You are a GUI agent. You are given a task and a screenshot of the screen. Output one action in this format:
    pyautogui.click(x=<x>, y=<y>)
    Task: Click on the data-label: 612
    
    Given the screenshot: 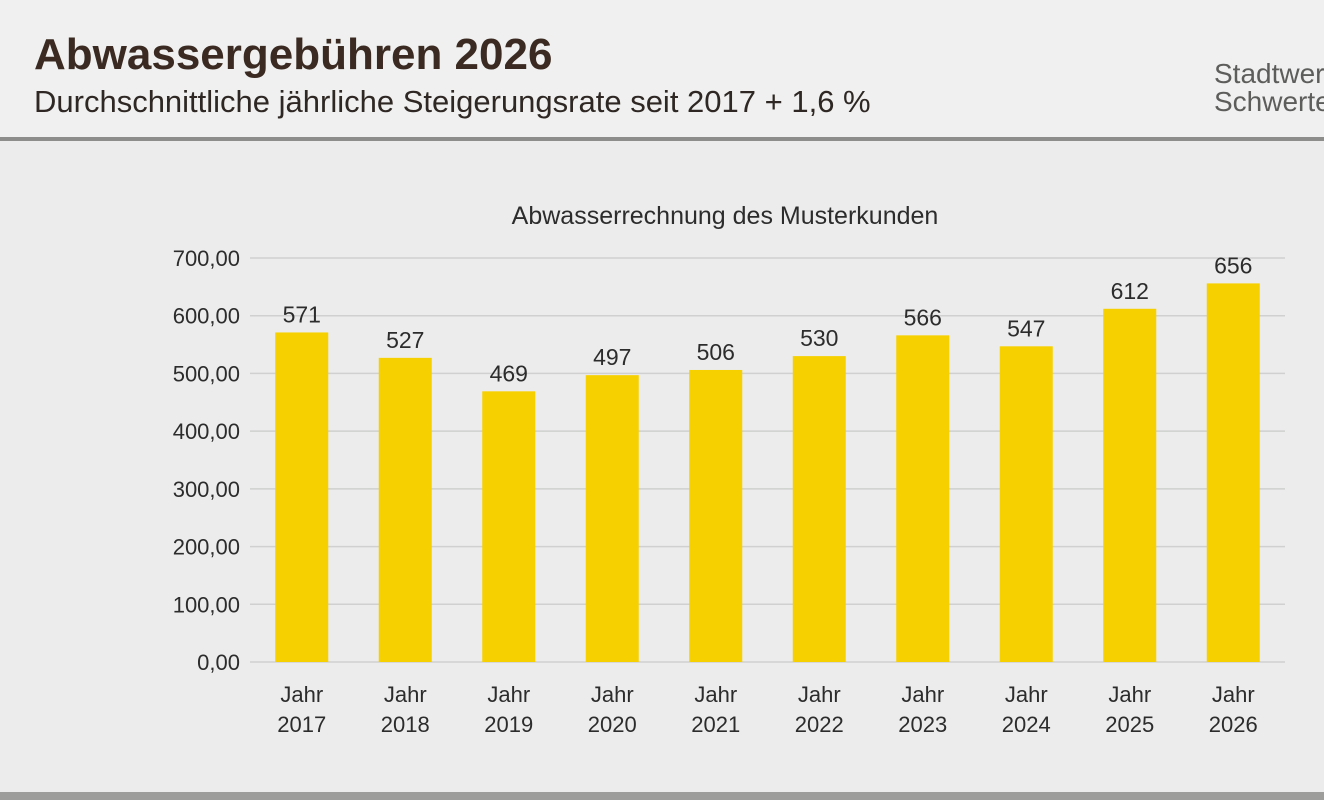 What is the action you would take?
    pyautogui.click(x=1130, y=291)
    